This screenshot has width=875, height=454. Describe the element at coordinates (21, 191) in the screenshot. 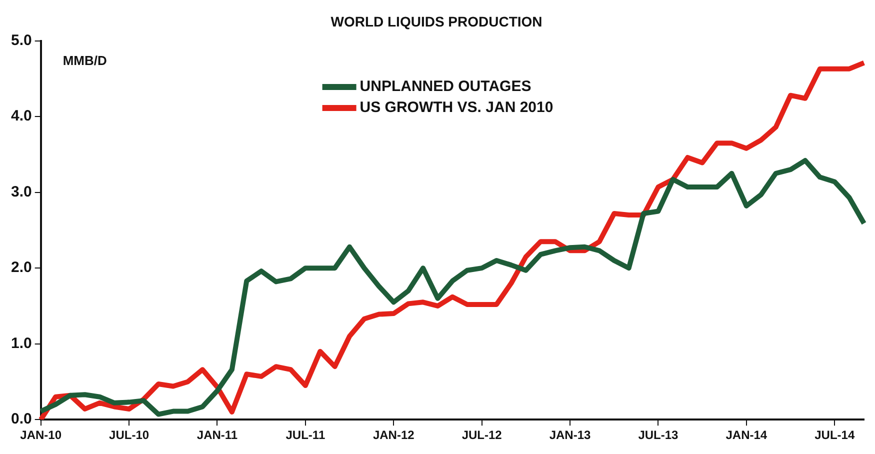

I see `y-tick-label: 3.0` at that location.